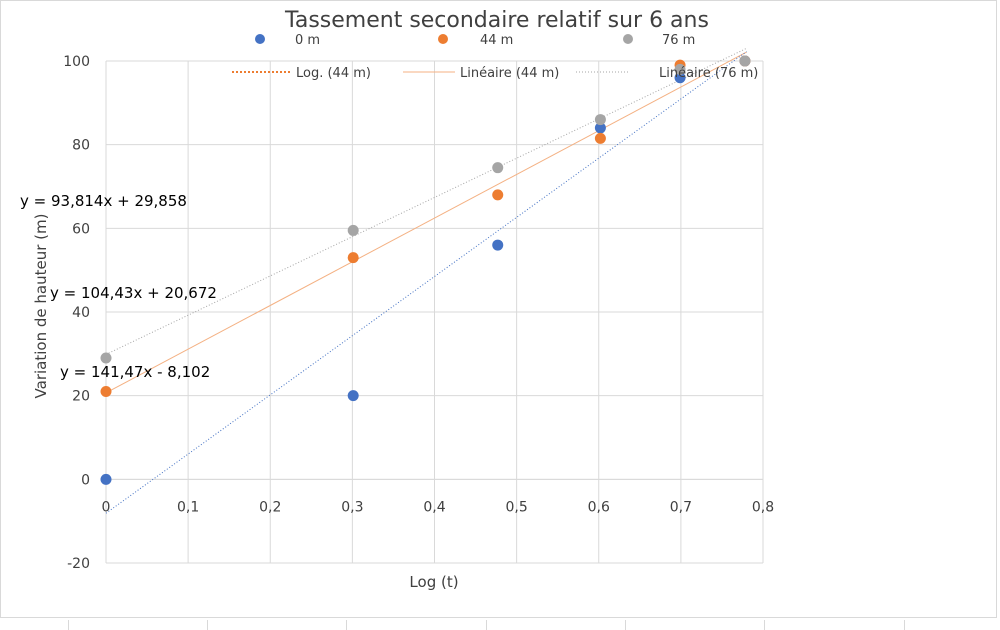 This screenshot has height=630, width=1000. What do you see at coordinates (76, 62) in the screenshot?
I see `y-tick-label: 100` at bounding box center [76, 62].